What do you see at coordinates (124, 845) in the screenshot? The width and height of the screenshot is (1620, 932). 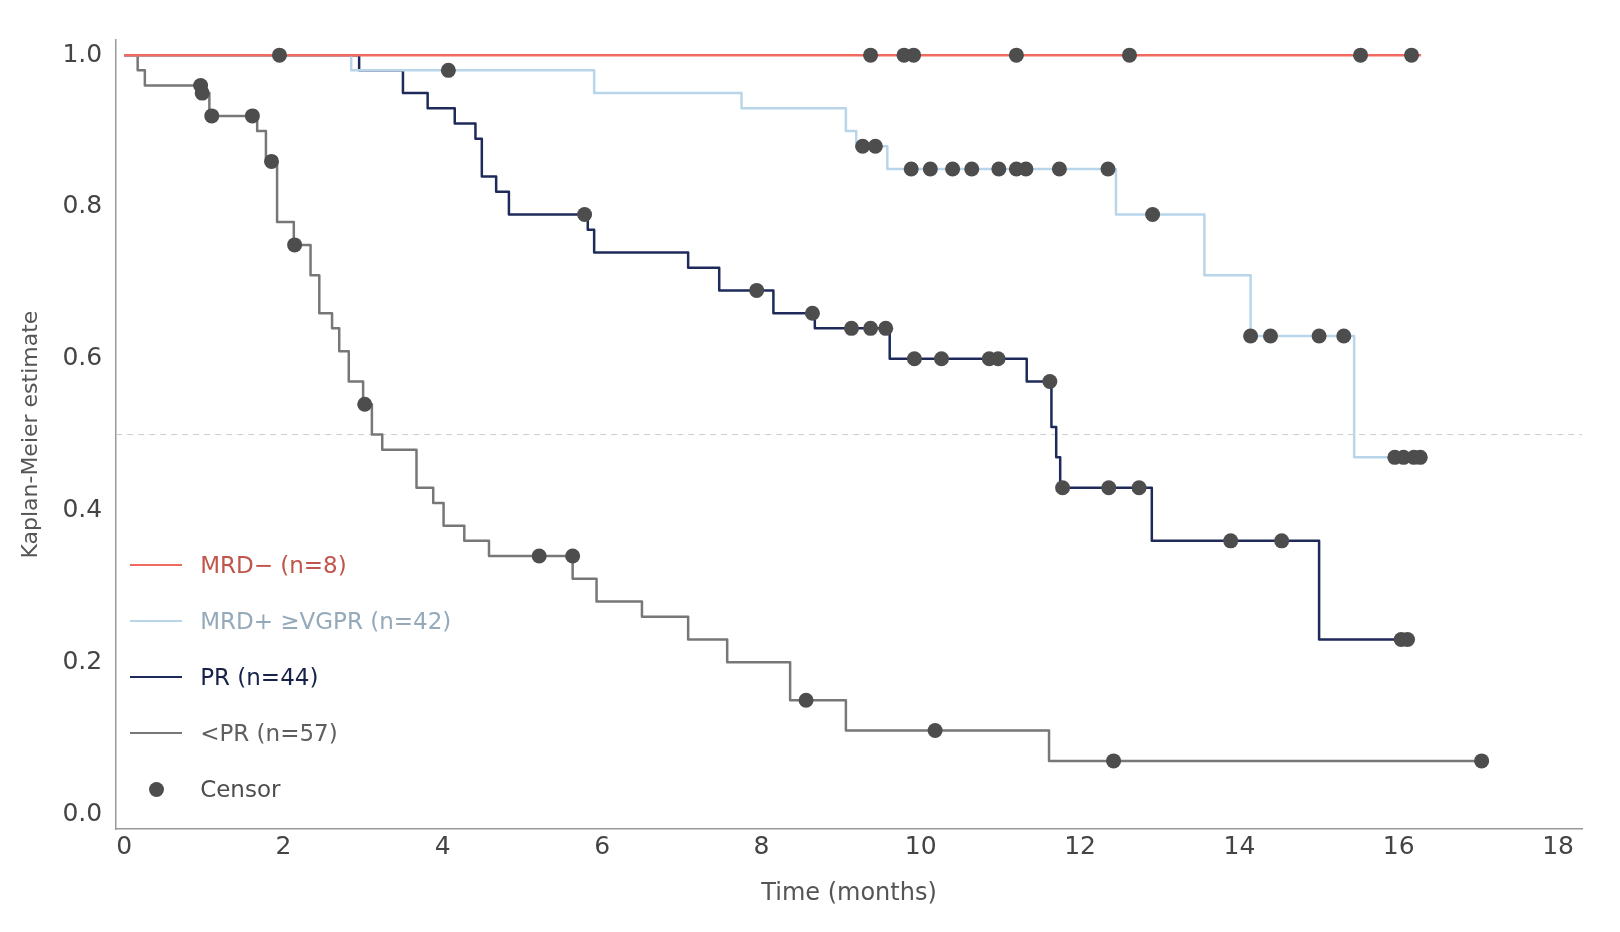 I see `x-tick-label: 0` at bounding box center [124, 845].